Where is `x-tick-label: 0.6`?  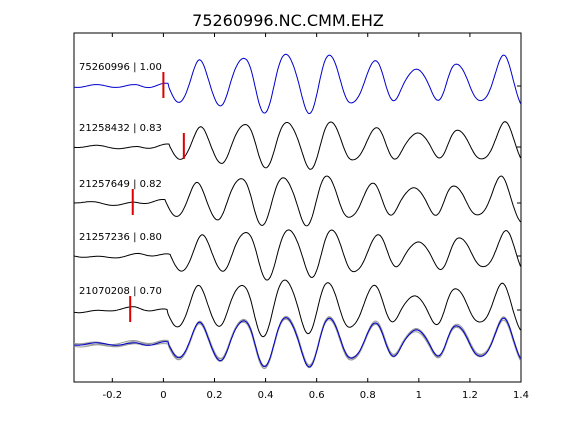 x-tick-label: 0.6 is located at coordinates (317, 395).